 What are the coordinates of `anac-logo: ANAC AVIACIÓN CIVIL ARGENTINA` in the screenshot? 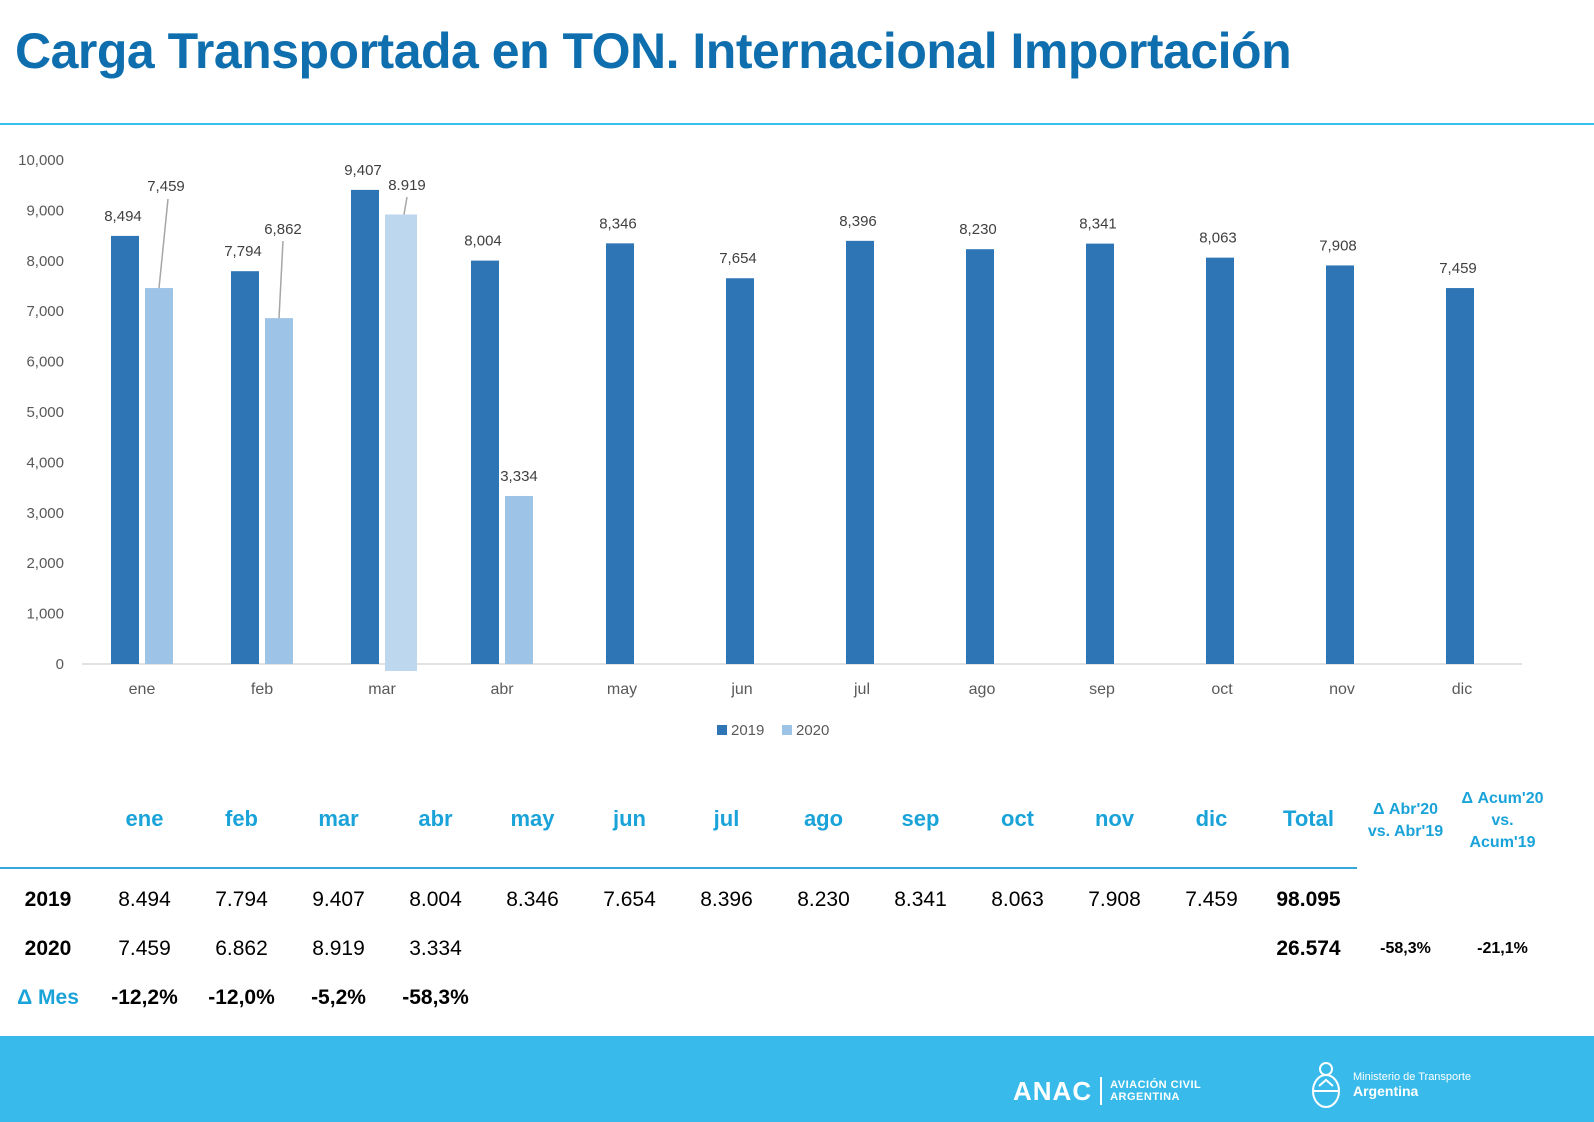 It's located at (1107, 1091).